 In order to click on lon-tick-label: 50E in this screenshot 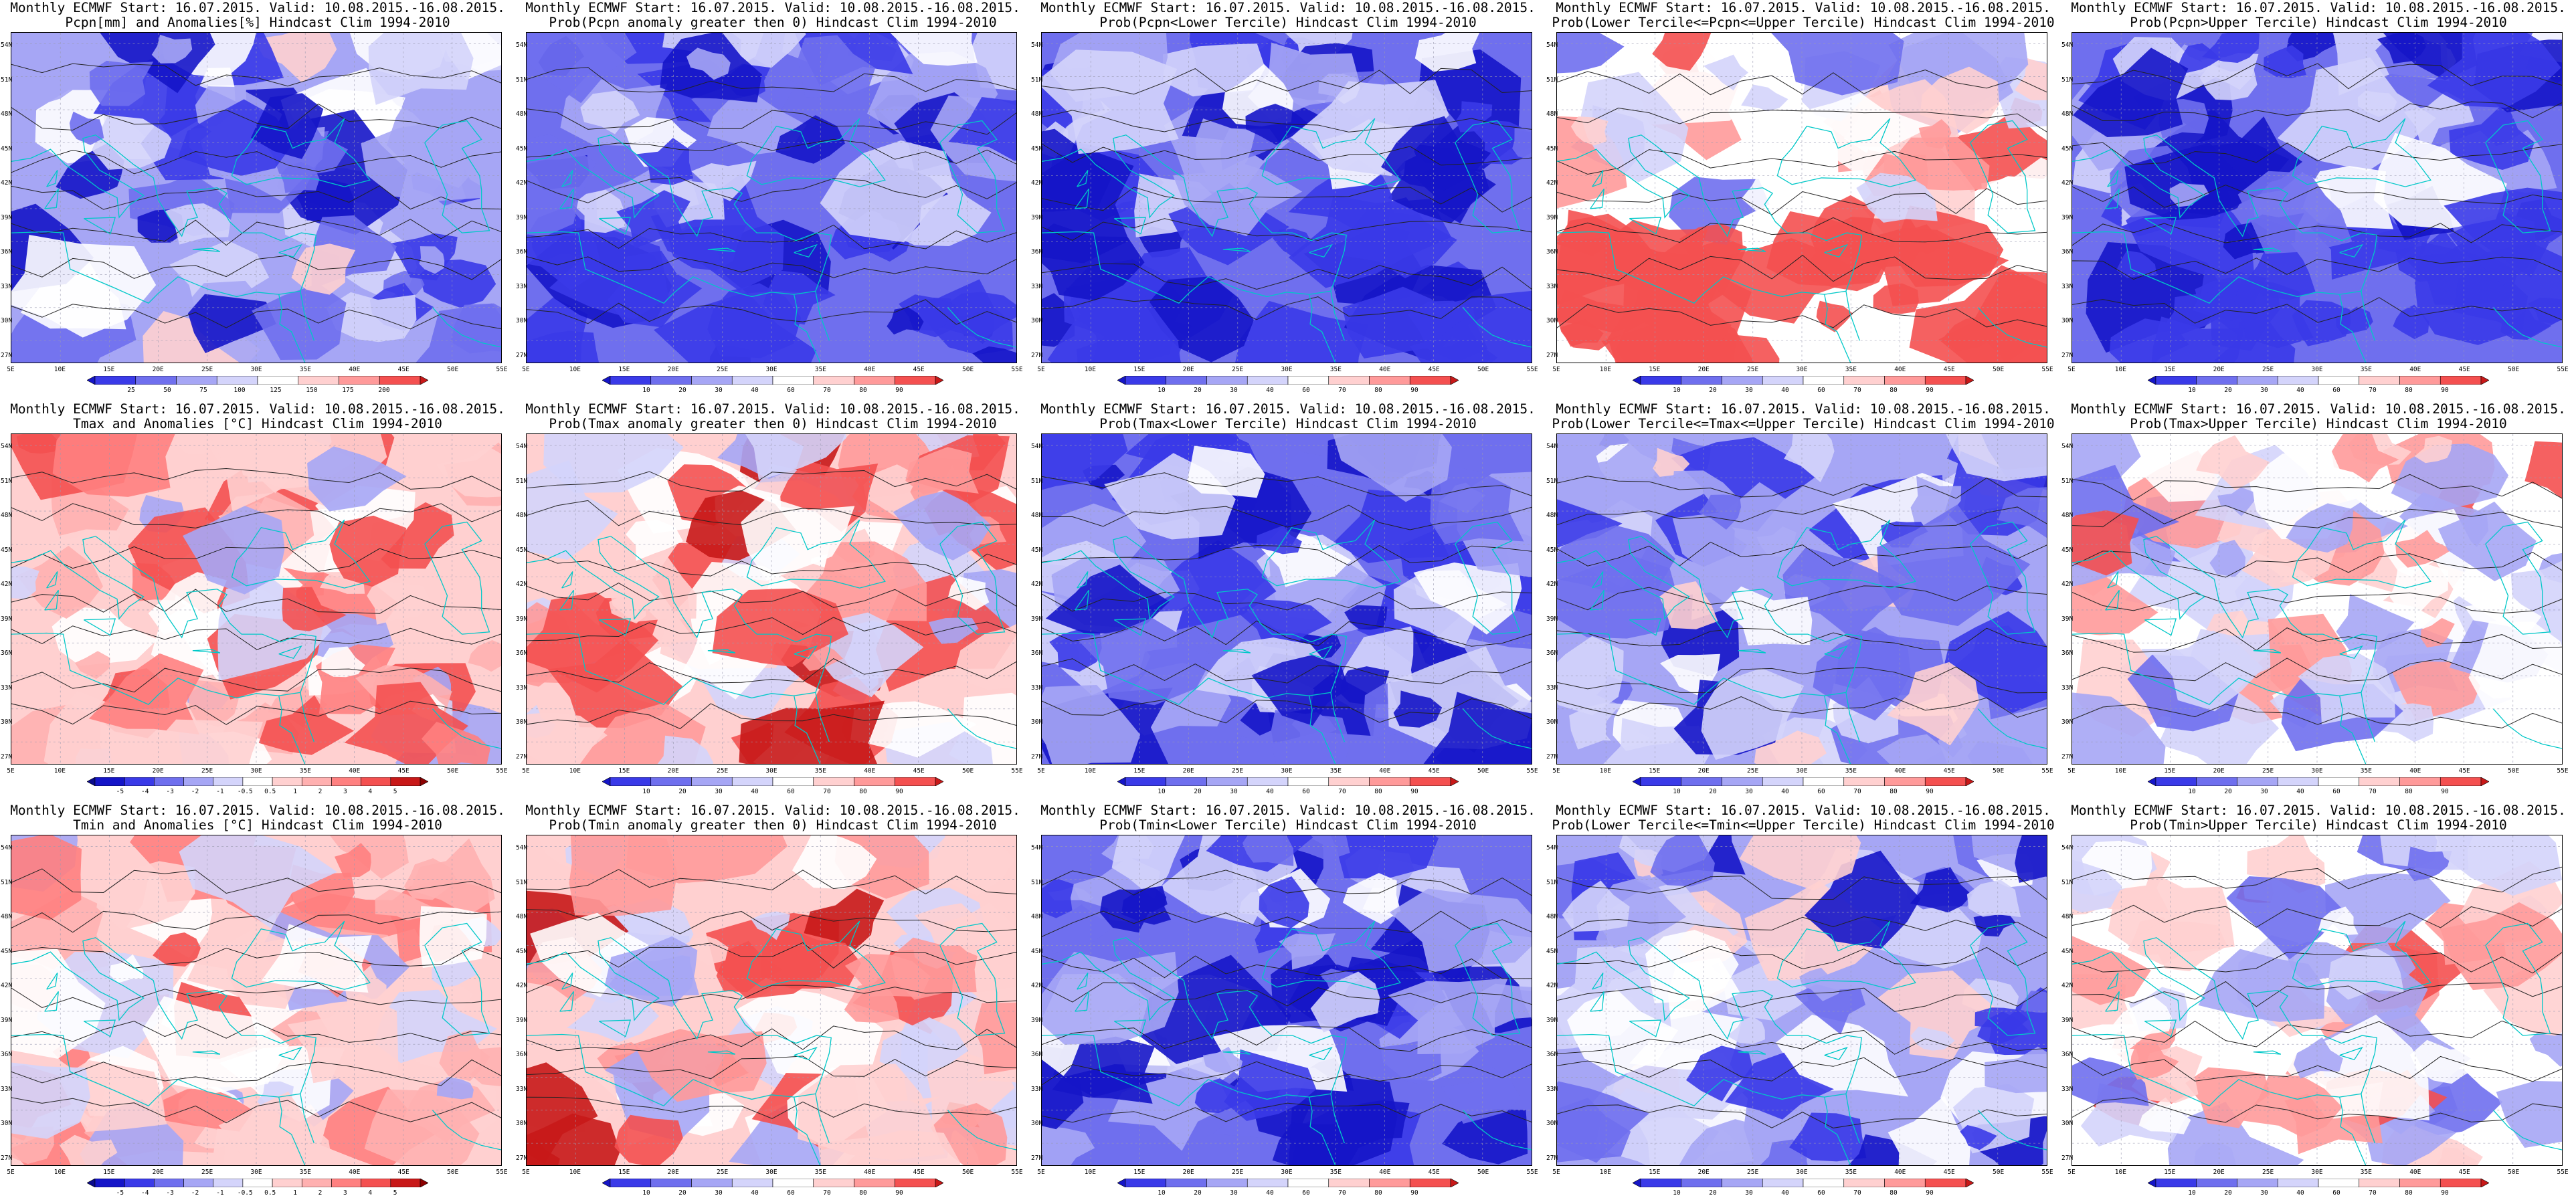, I will do `click(453, 771)`.